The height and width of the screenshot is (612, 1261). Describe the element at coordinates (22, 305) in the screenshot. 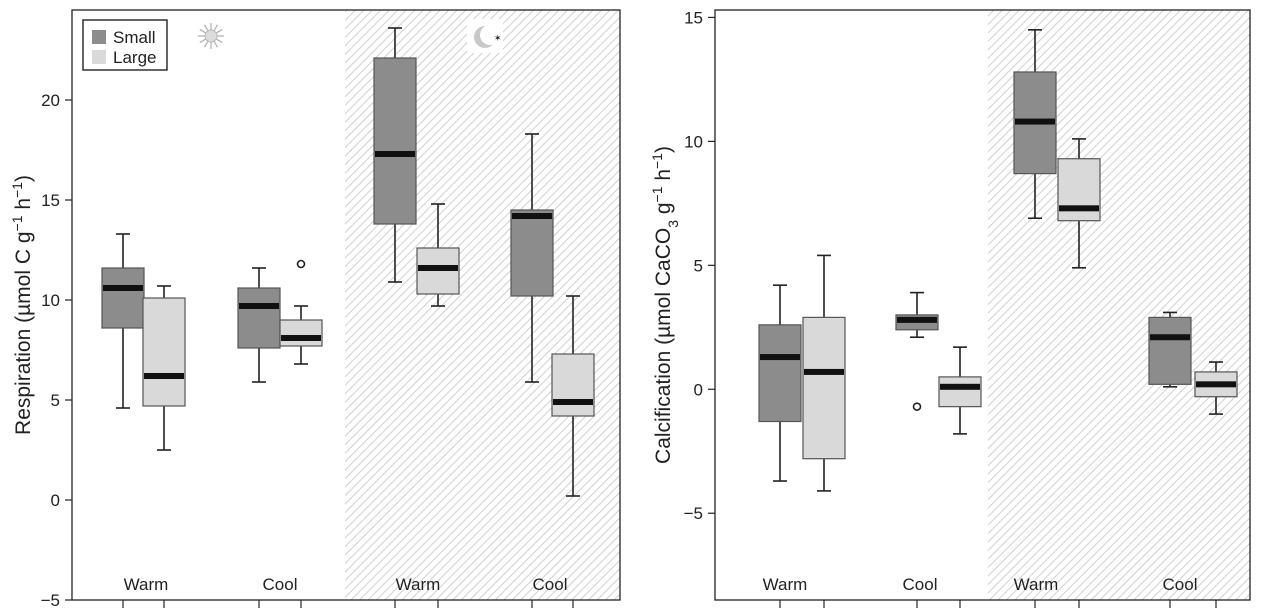

I see `y-axis-label: Respiration (µmol C g−1 h−1)` at that location.